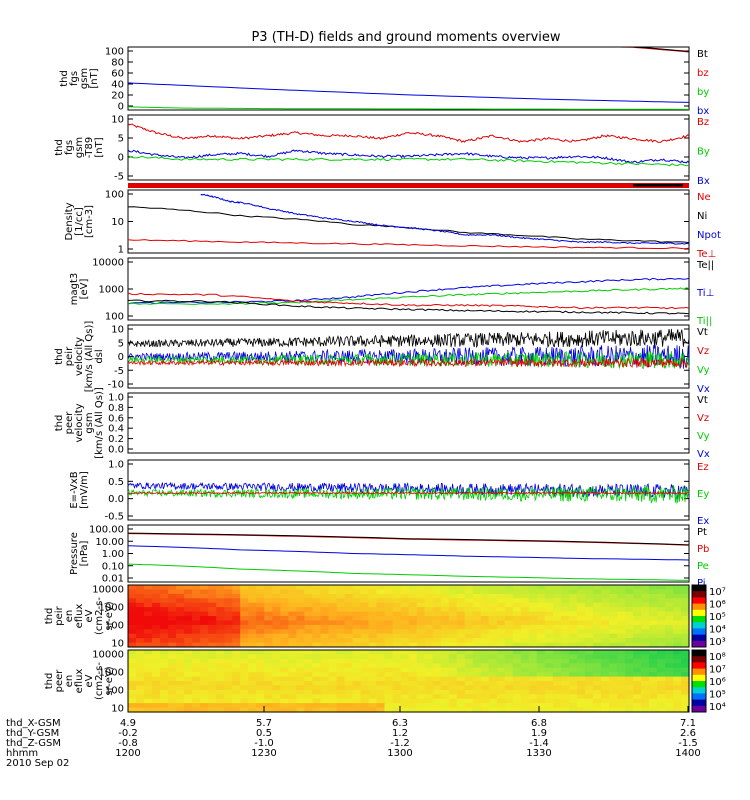  What do you see at coordinates (264, 723) in the screenshot?
I see `x-axis-value: 5.7` at bounding box center [264, 723].